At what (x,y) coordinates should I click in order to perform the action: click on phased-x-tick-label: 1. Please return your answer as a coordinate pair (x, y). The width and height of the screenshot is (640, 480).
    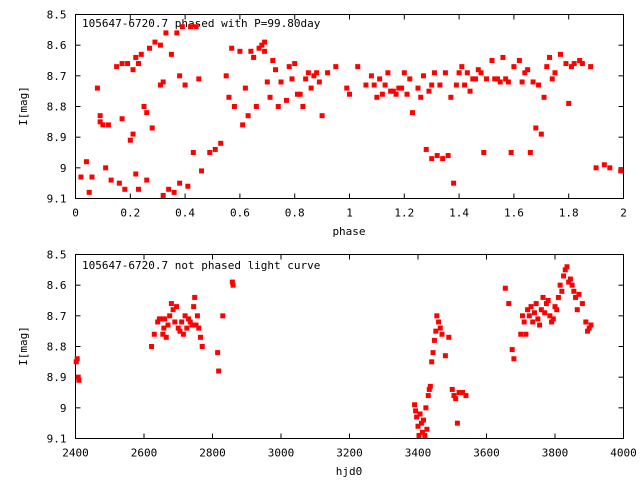
    Looking at the image, I should click on (349, 213).